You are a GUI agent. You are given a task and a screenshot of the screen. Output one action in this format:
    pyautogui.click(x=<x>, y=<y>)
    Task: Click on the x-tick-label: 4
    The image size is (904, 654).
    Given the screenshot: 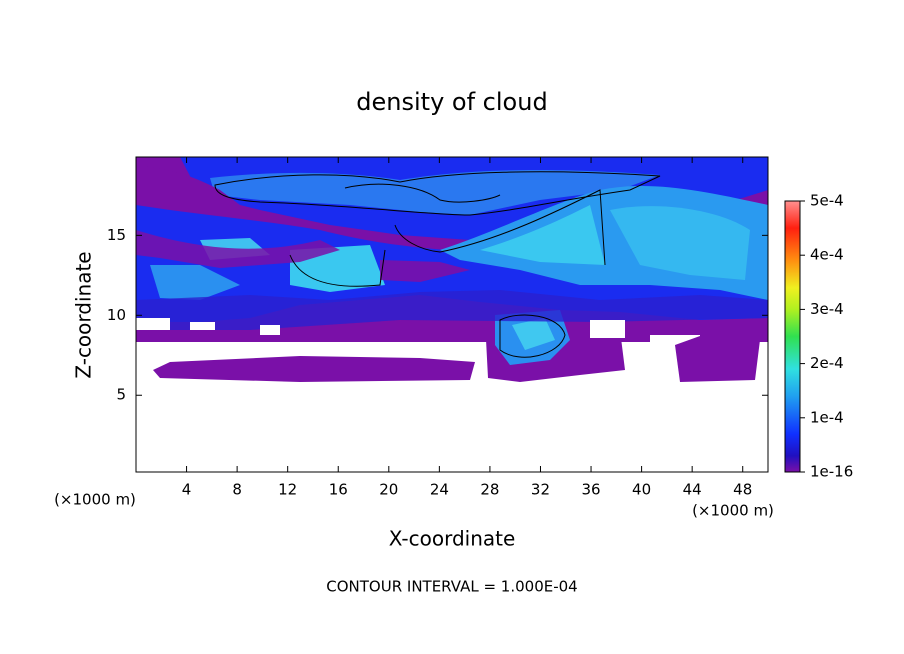 What is the action you would take?
    pyautogui.click(x=187, y=490)
    